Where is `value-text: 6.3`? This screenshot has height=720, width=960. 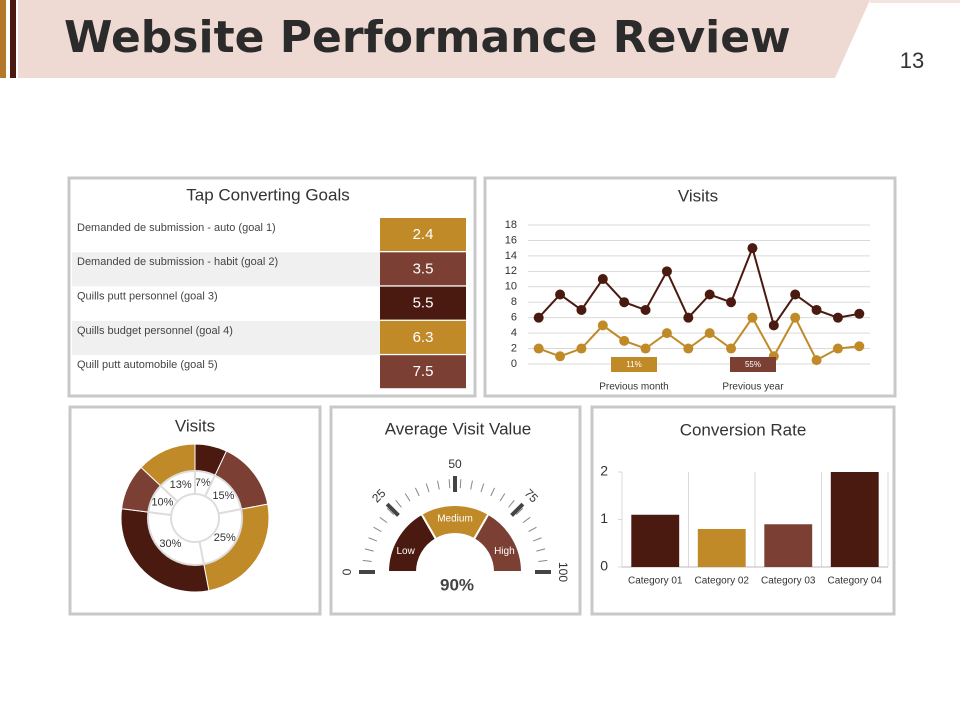
value-text: 6.3 is located at coordinates (423, 337).